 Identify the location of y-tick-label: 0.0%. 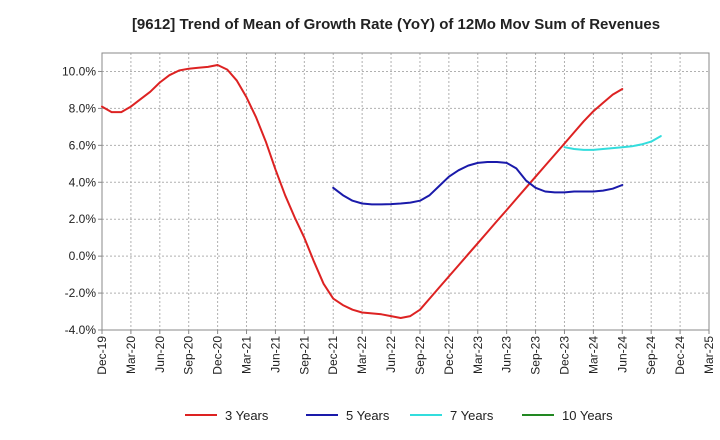
(83, 256).